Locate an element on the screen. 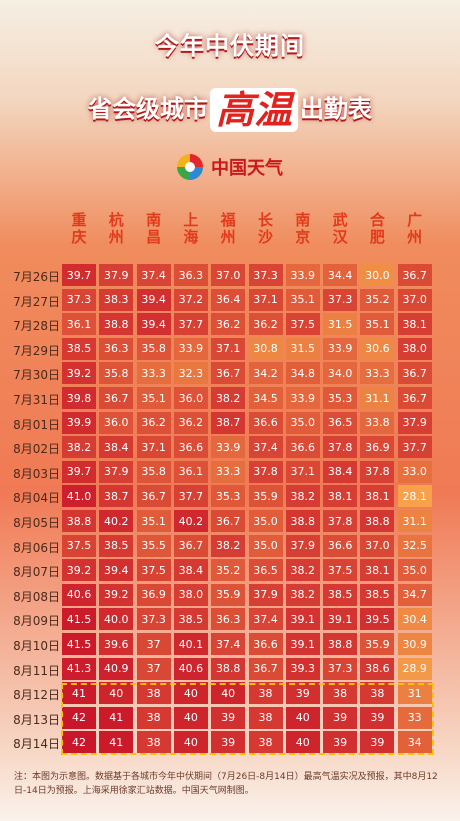  heatmap-cell: 34.8 is located at coordinates (302, 373).